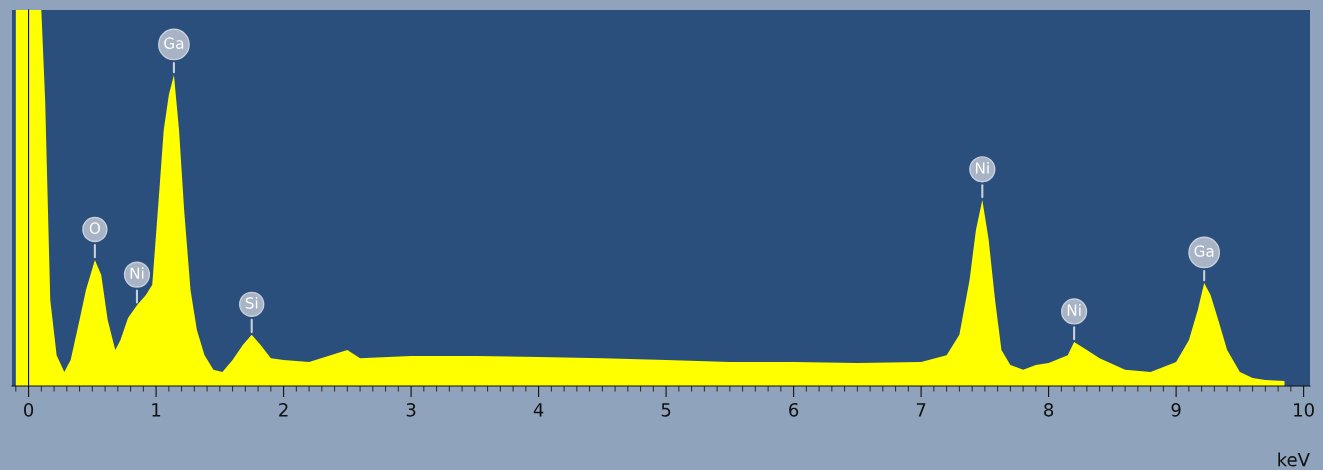  Describe the element at coordinates (95, 228) in the screenshot. I see `annotation: O` at that location.